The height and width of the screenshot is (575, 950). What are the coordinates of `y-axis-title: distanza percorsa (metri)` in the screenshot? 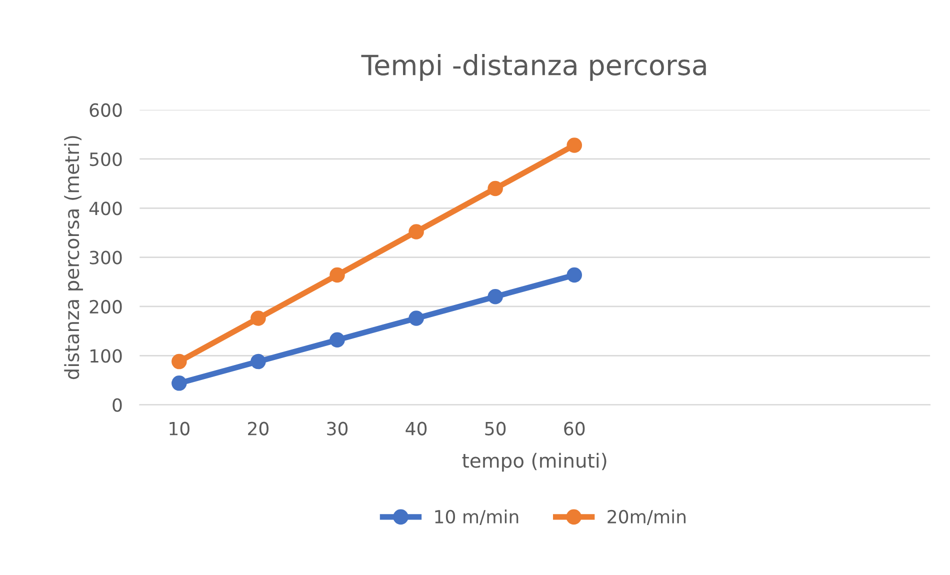 It's located at (73, 258).